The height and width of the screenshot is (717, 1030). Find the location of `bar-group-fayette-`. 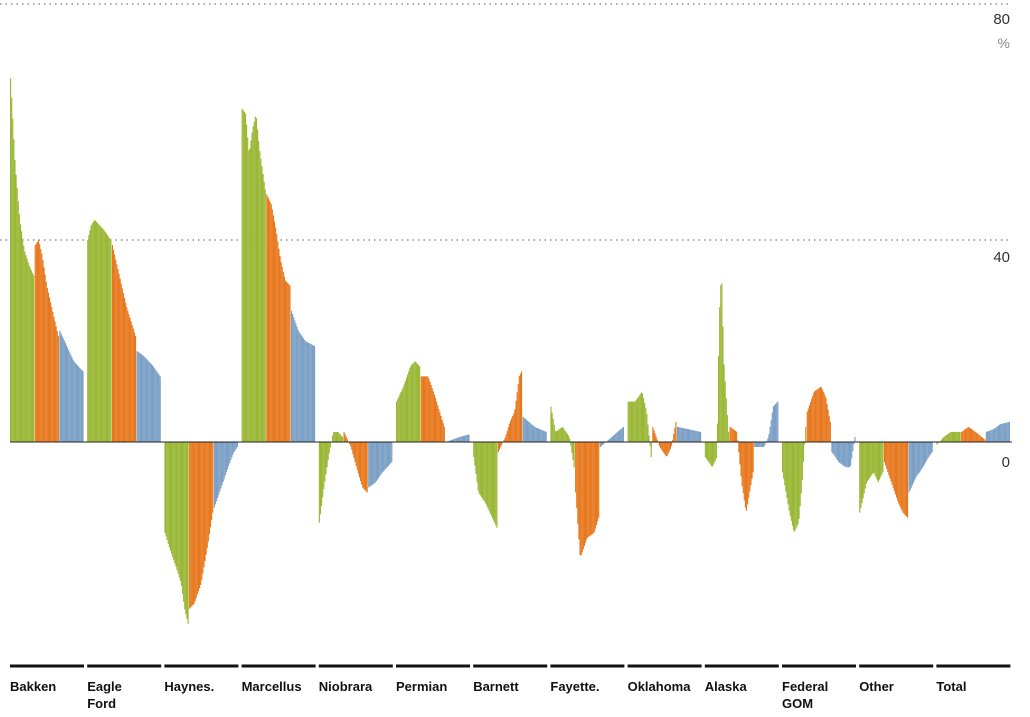

bar-group-fayette- is located at coordinates (587, 481).